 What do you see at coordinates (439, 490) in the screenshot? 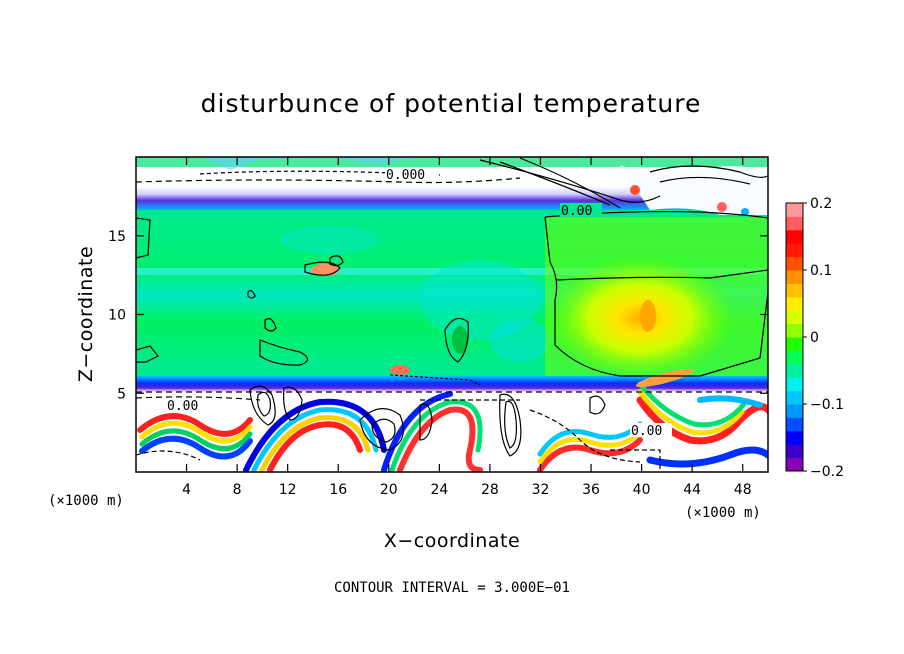
I see `x-tick-label: 24` at bounding box center [439, 490].